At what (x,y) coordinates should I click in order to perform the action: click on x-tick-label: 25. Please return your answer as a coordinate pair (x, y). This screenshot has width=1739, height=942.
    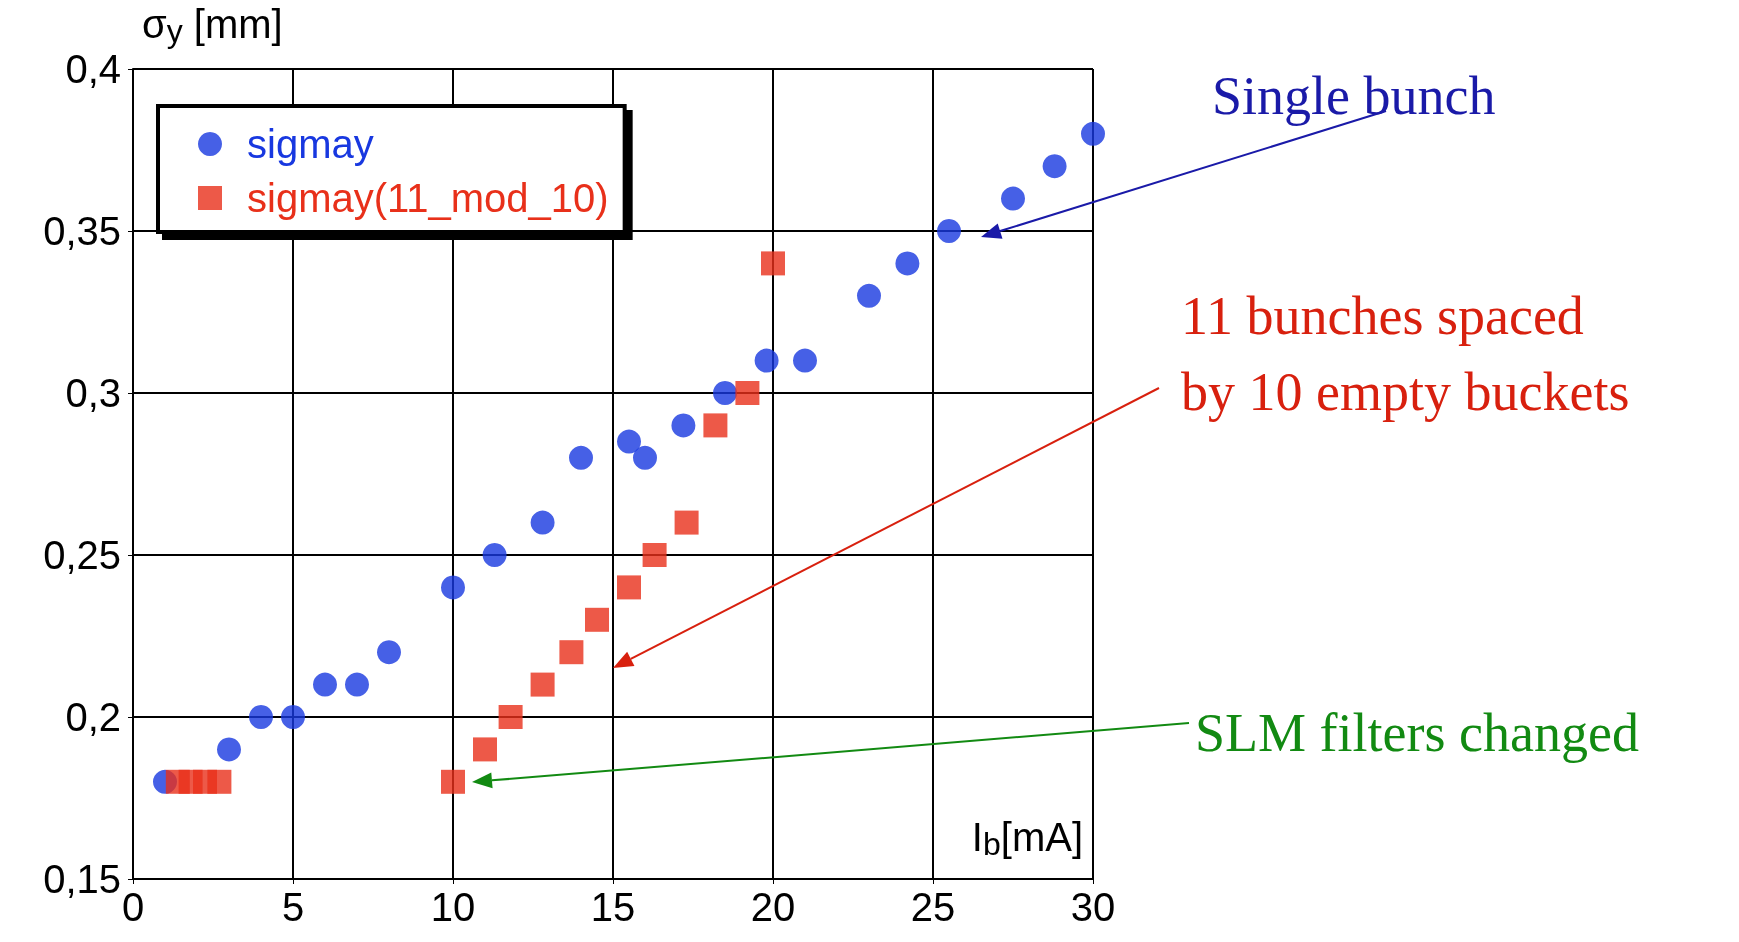
    Looking at the image, I should click on (933, 907).